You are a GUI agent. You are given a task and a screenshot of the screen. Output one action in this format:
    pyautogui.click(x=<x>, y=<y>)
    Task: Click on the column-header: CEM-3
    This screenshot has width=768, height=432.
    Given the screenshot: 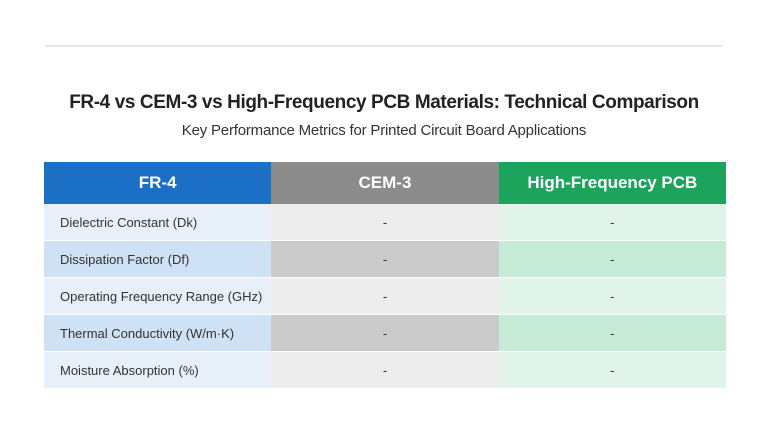 What is the action you would take?
    pyautogui.click(x=385, y=183)
    